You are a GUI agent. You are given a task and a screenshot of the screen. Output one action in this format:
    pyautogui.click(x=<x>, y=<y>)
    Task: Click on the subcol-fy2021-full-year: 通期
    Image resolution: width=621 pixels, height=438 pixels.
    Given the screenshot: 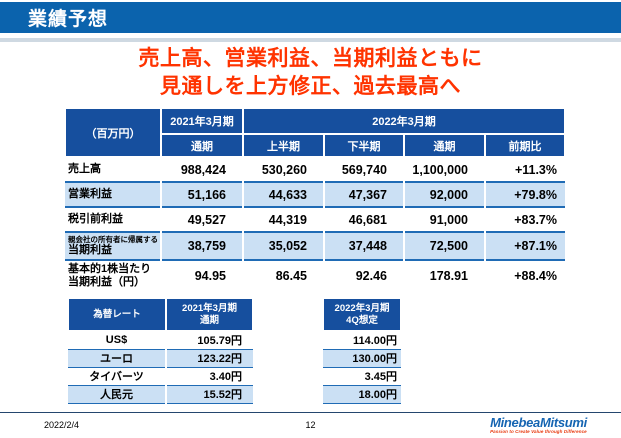 What is the action you would take?
    pyautogui.click(x=202, y=145)
    